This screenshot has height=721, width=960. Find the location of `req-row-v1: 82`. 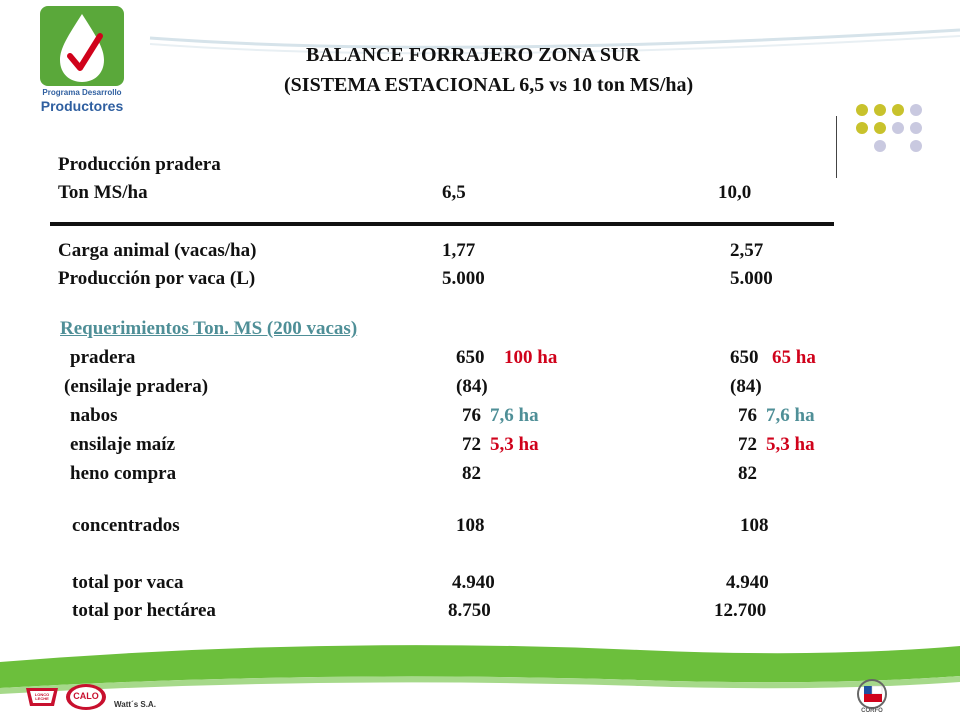

req-row-v1: 82 is located at coordinates (471, 473).